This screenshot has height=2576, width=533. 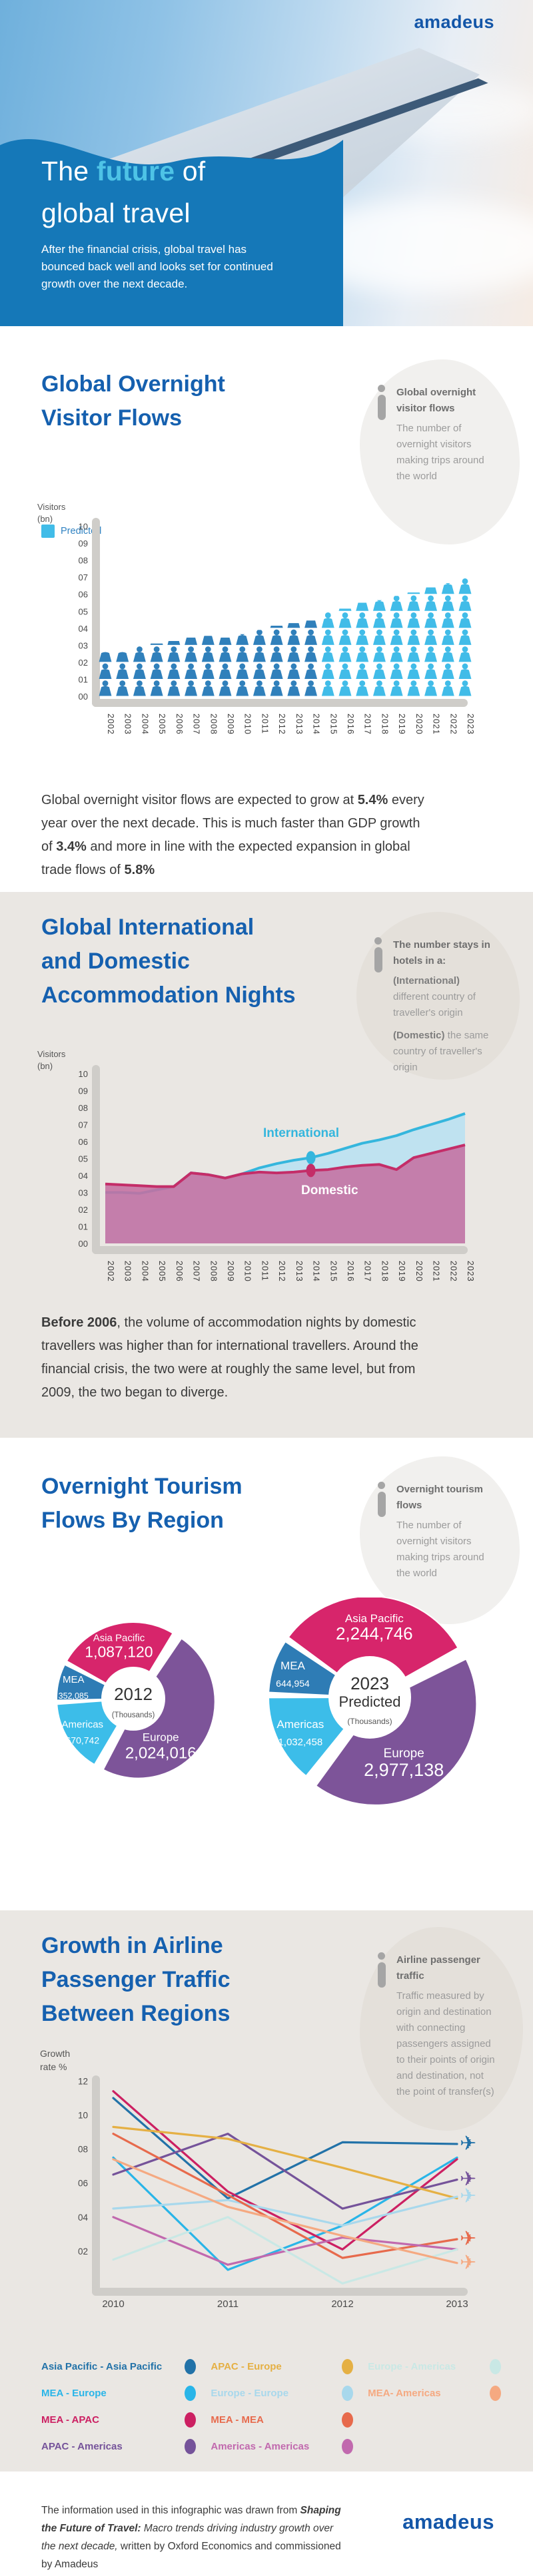 I want to click on svg-text: 07, so click(x=83, y=577).